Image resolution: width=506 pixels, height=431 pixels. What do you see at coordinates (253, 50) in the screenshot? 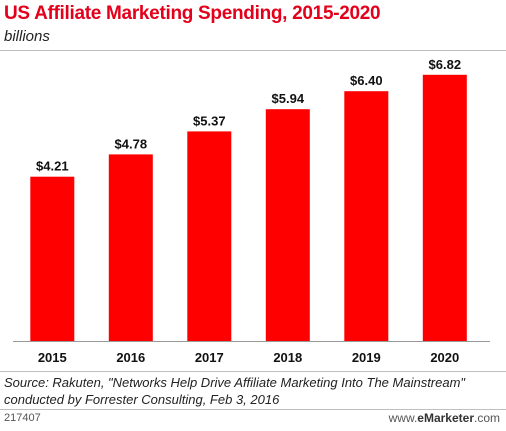
I see `top-divider` at bounding box center [253, 50].